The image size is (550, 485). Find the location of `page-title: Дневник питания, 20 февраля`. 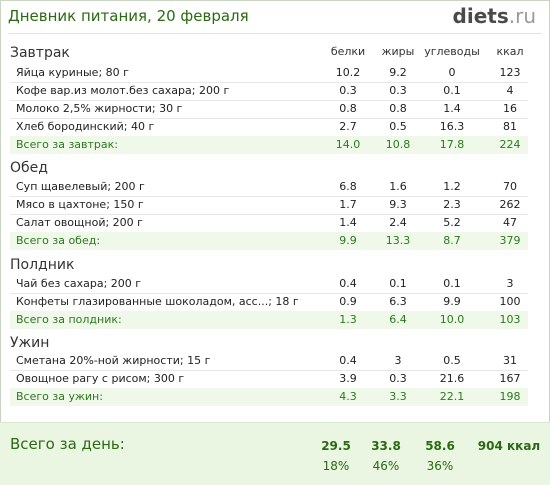

page-title: Дневник питания, 20 февраля is located at coordinates (128, 16).